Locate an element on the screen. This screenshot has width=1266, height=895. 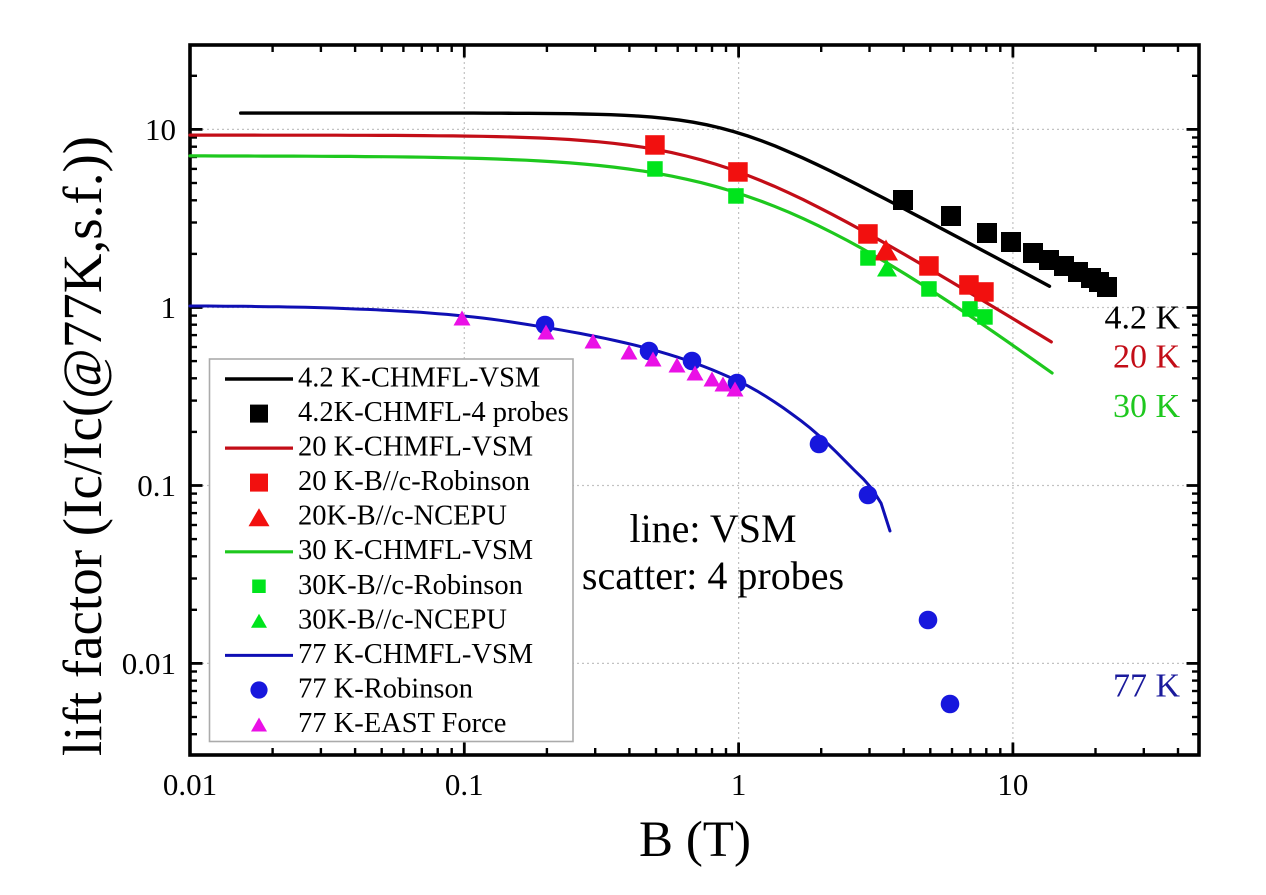
svg-text: 20 K is located at coordinates (1147, 356).